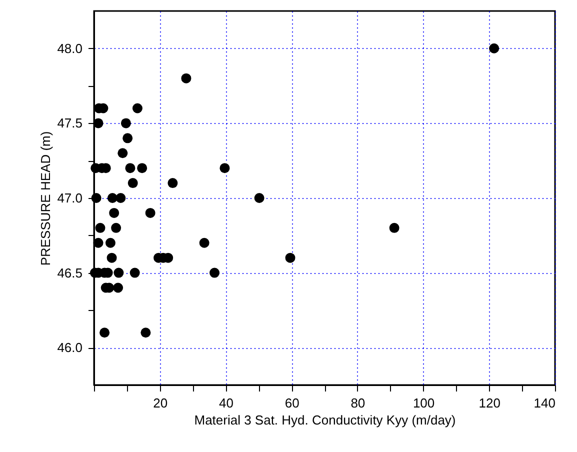  What do you see at coordinates (325, 420) in the screenshot?
I see `x-axis-title: Material 3 Sat. Hyd. Conductivity Kyy (m/day)` at bounding box center [325, 420].